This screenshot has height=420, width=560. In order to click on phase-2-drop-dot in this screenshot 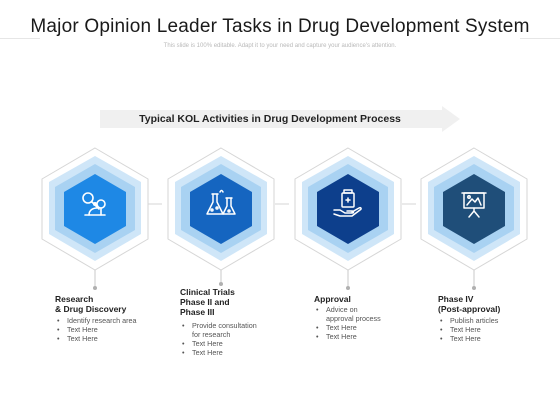, I will do `click(221, 284)`.